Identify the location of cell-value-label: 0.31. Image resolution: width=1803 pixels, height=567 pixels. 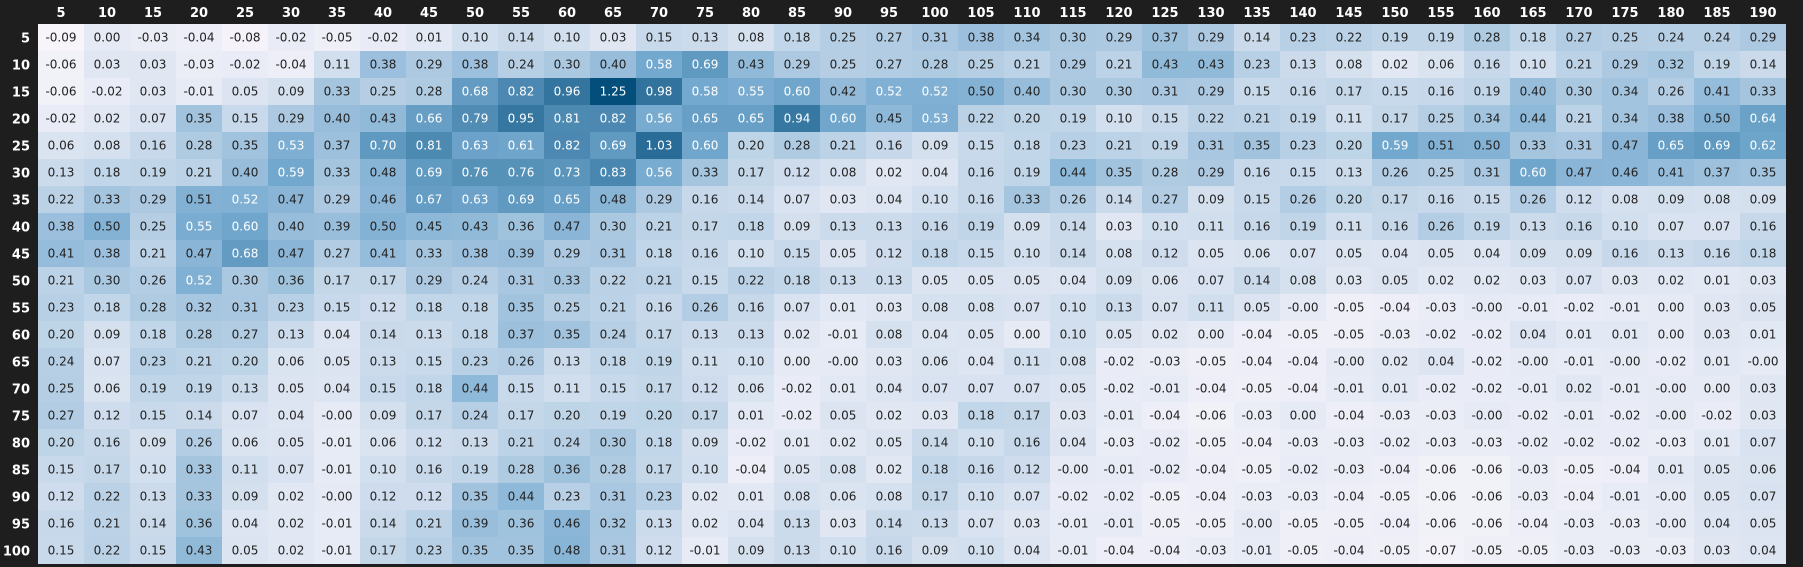
(613, 551).